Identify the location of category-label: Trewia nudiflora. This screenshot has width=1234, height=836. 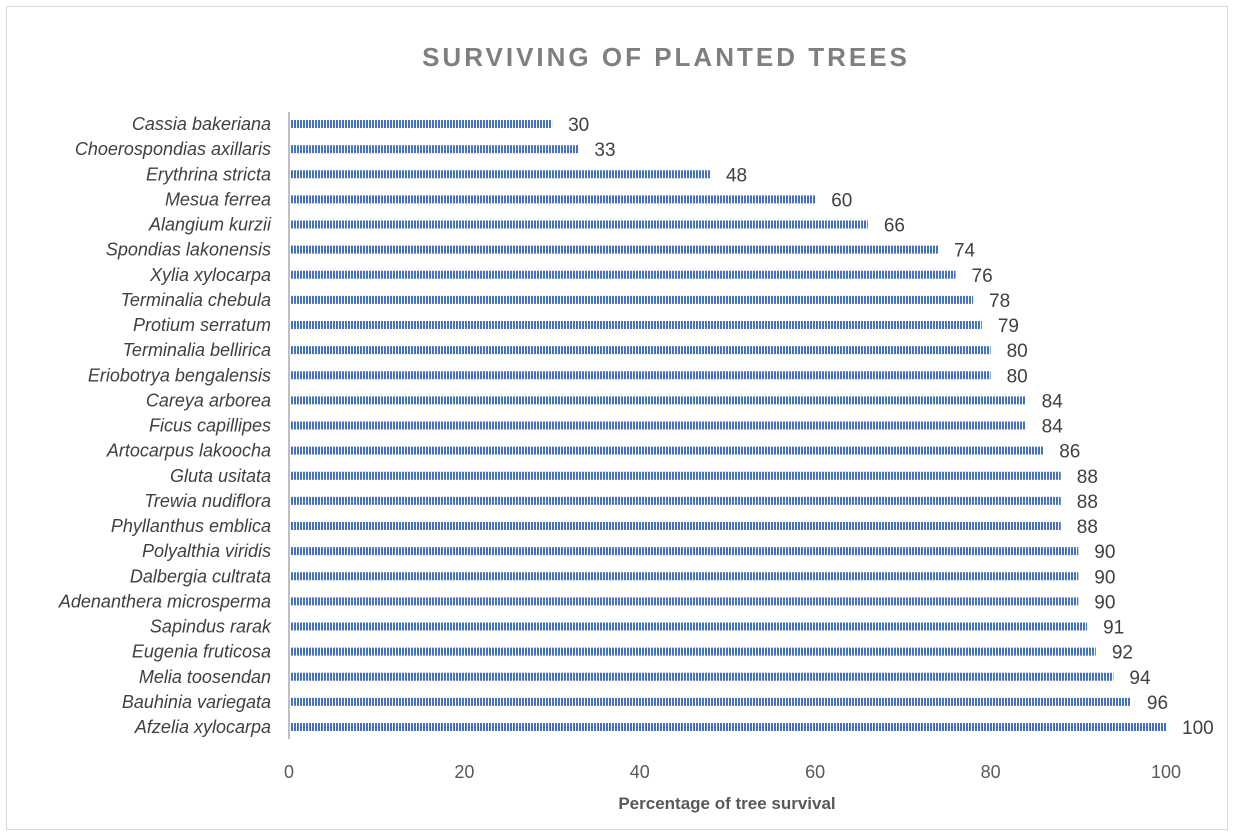
(207, 501).